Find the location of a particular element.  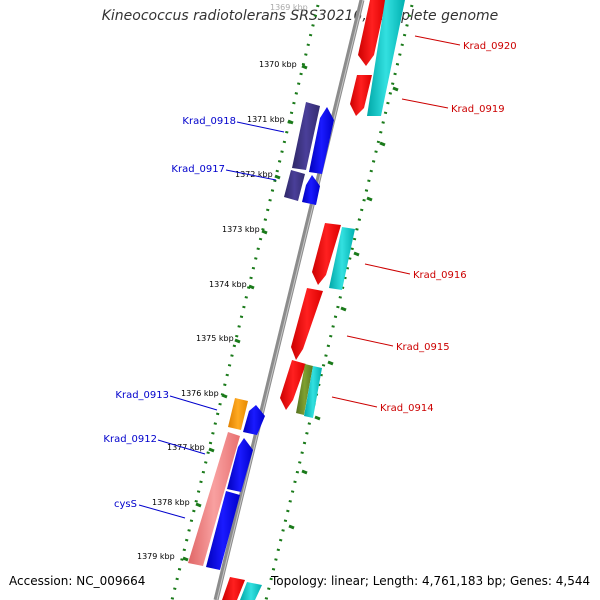

gene-krad-0914-cyan is located at coordinates (313, 392).